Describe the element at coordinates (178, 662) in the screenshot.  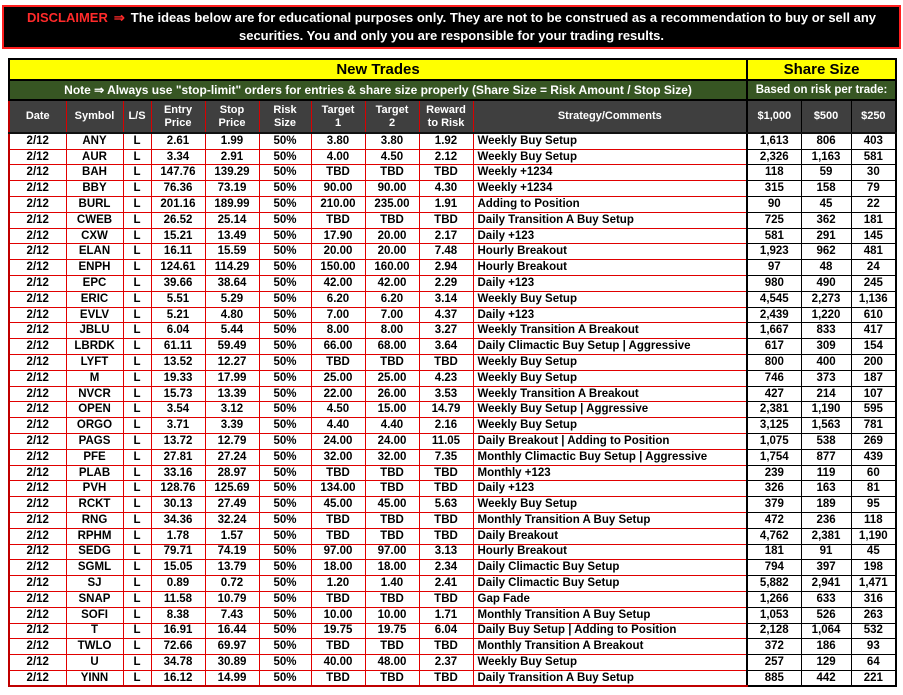
I see `cell-entry-price: 34.78` at that location.